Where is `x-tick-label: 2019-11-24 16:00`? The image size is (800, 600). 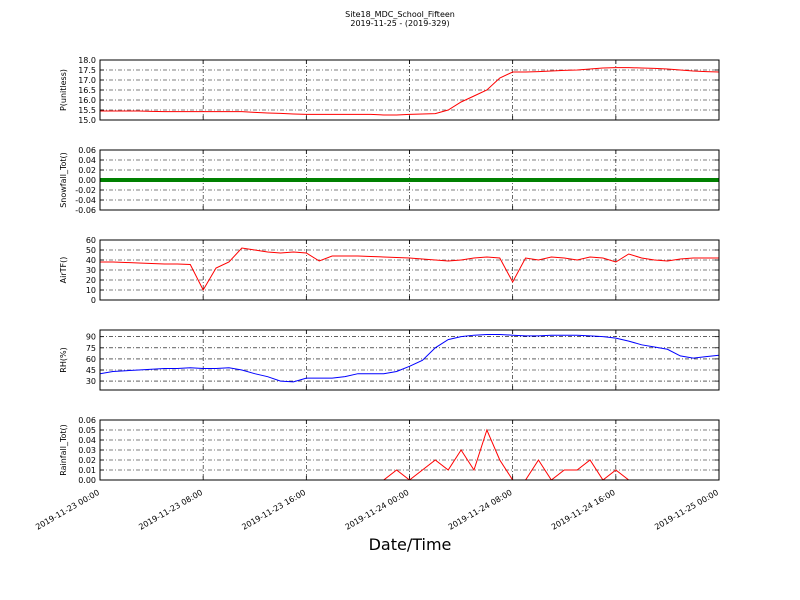
x-tick-label: 2019-11-24 16:00 is located at coordinates (583, 510).